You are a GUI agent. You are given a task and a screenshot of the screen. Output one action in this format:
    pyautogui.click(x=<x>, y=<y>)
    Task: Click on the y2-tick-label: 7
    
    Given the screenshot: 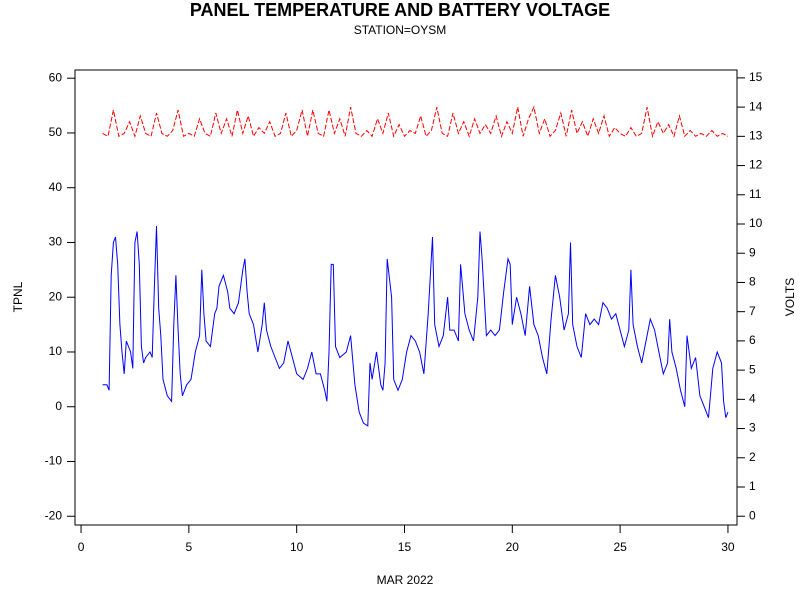 What is the action you would take?
    pyautogui.click(x=752, y=311)
    